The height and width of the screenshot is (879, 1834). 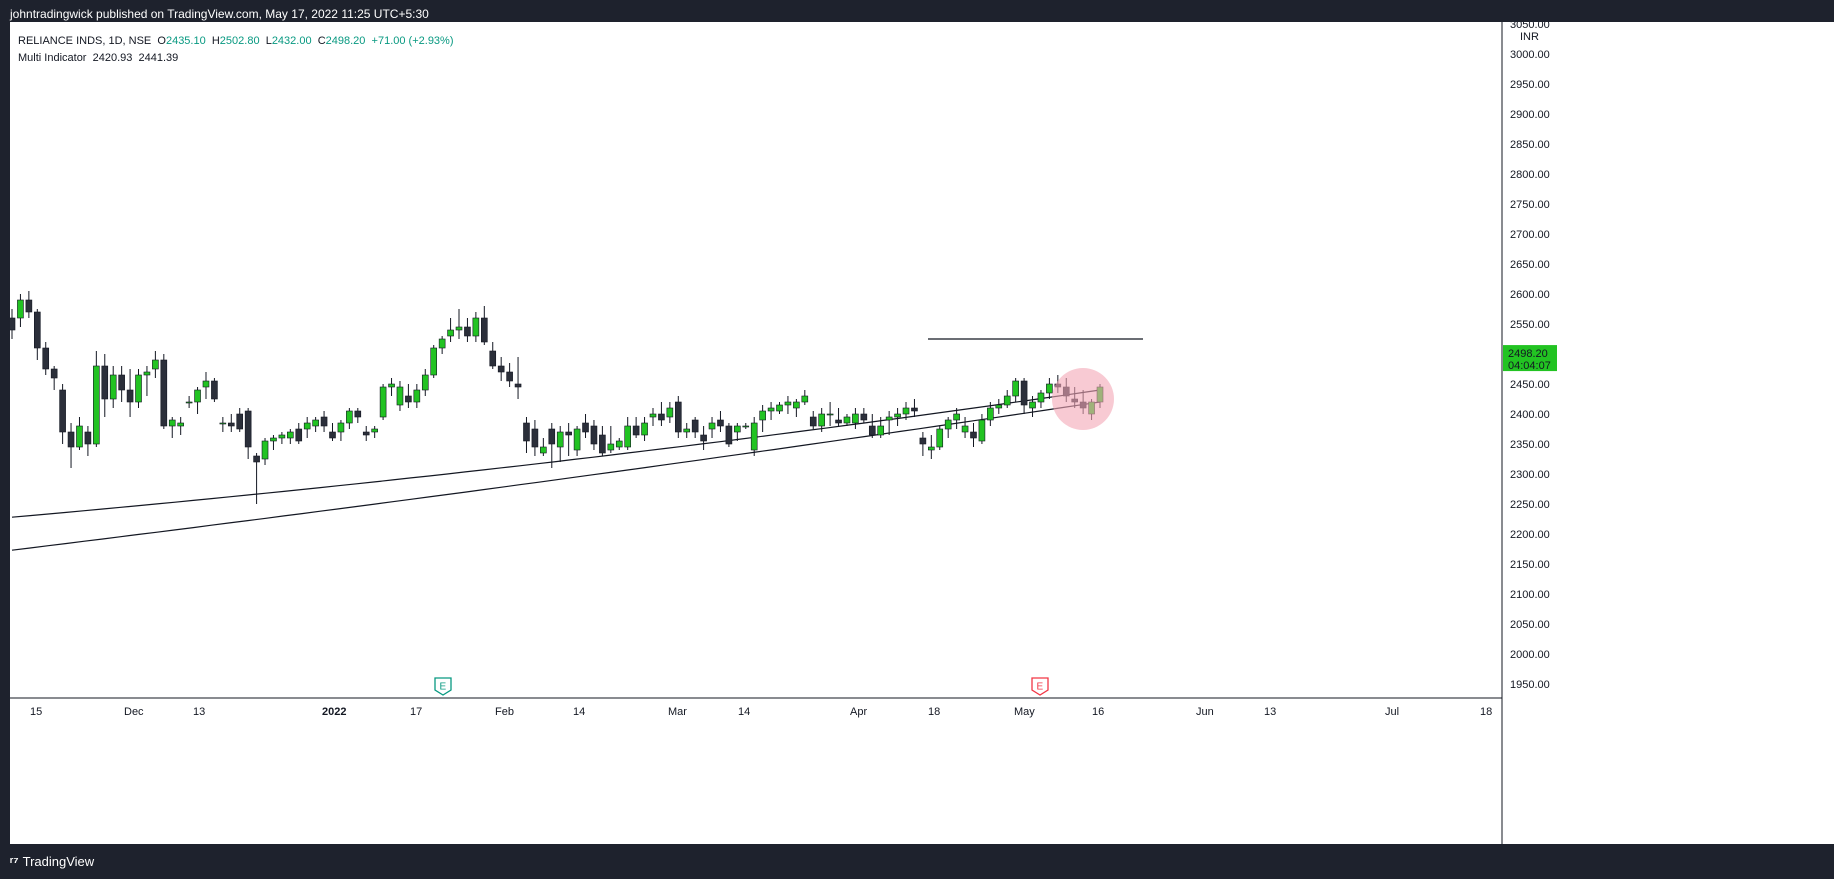 What do you see at coordinates (215, 41) in the screenshot?
I see `legend-high-label: H` at bounding box center [215, 41].